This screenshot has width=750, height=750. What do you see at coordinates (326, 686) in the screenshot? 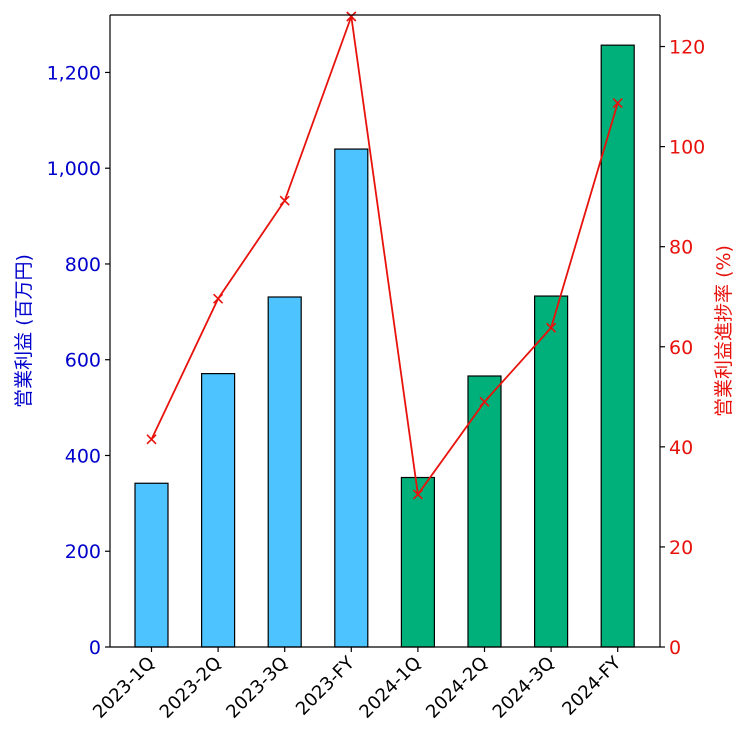
I see `x-tick-label: 2023-FY` at bounding box center [326, 686].